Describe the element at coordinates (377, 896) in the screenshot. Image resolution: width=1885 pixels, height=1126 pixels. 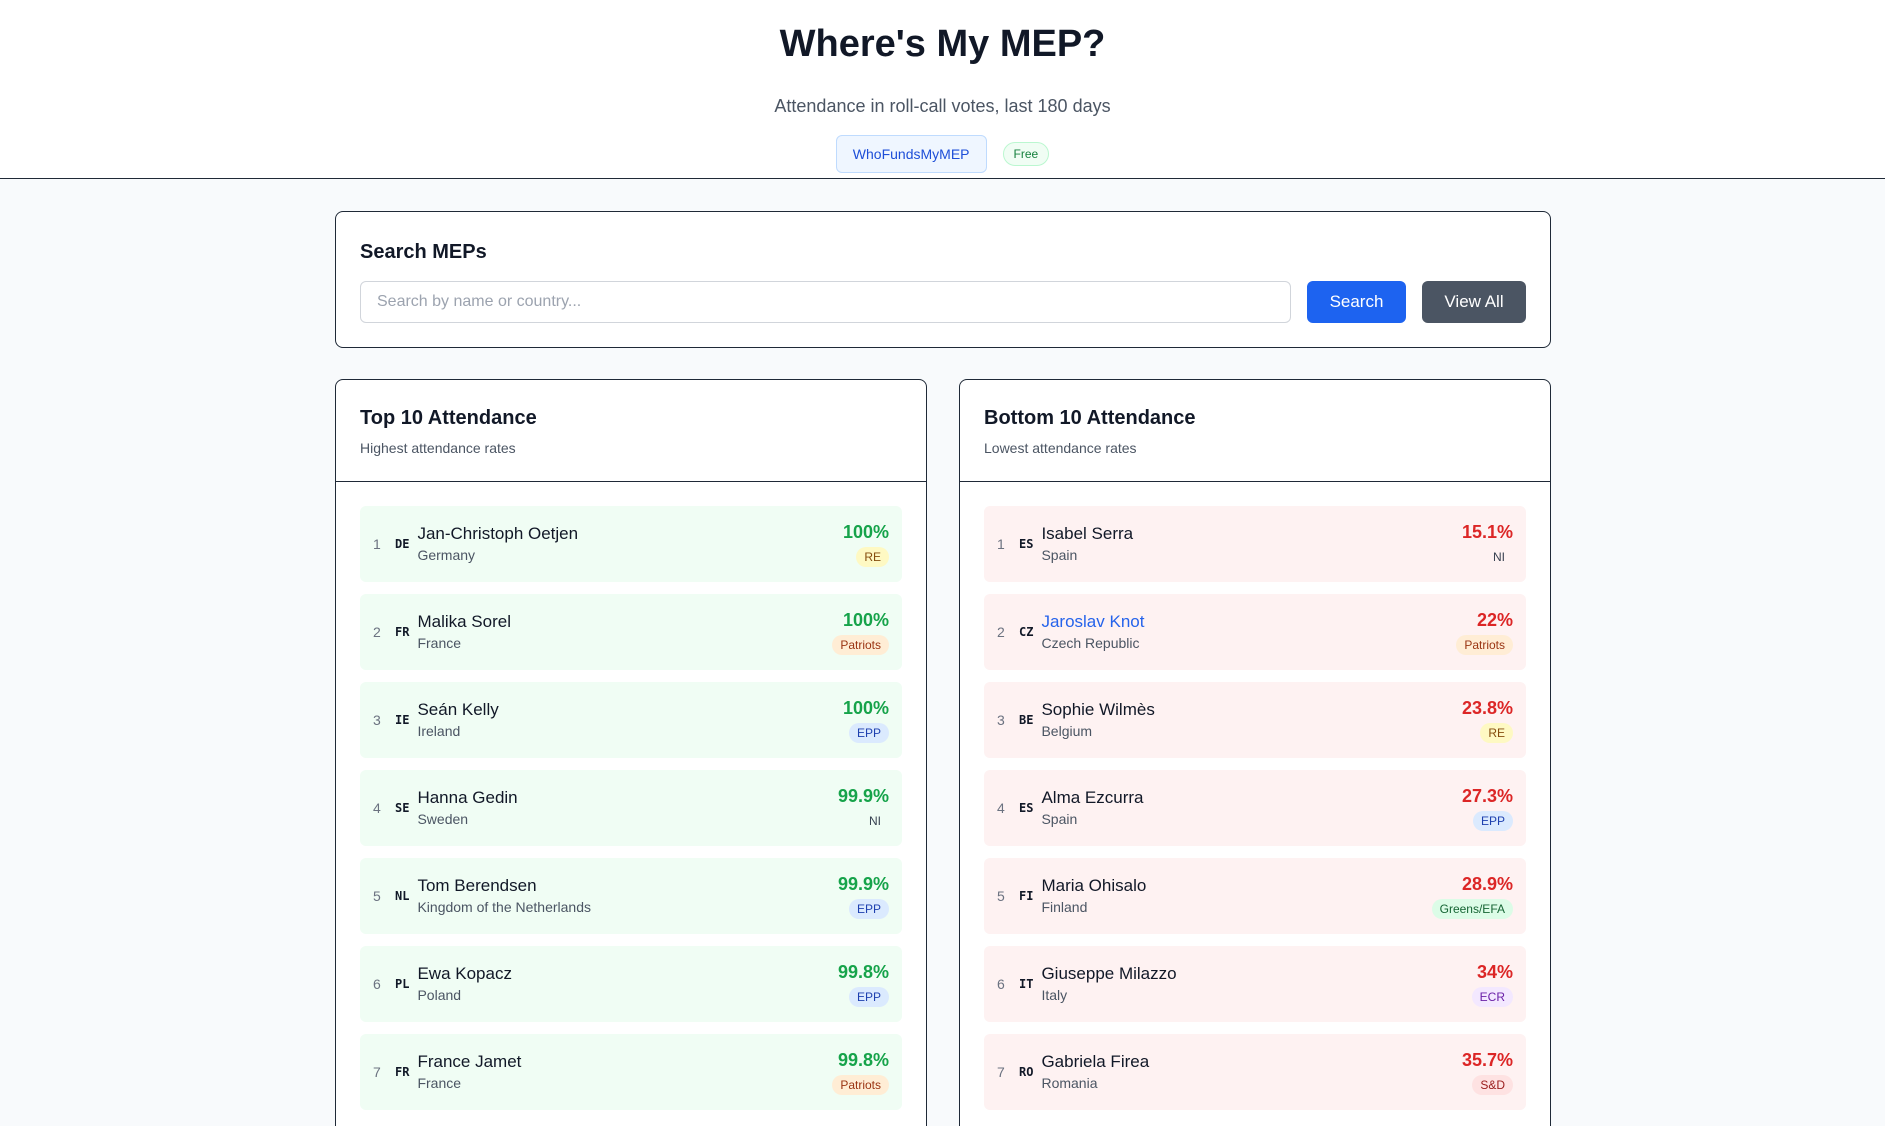
I see `rank-number: 5` at that location.